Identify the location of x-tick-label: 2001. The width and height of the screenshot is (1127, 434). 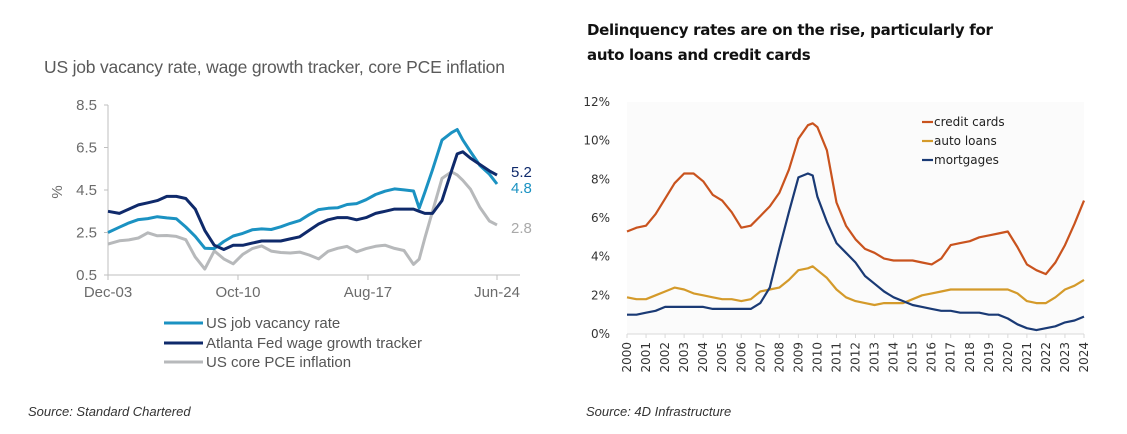
(646, 357).